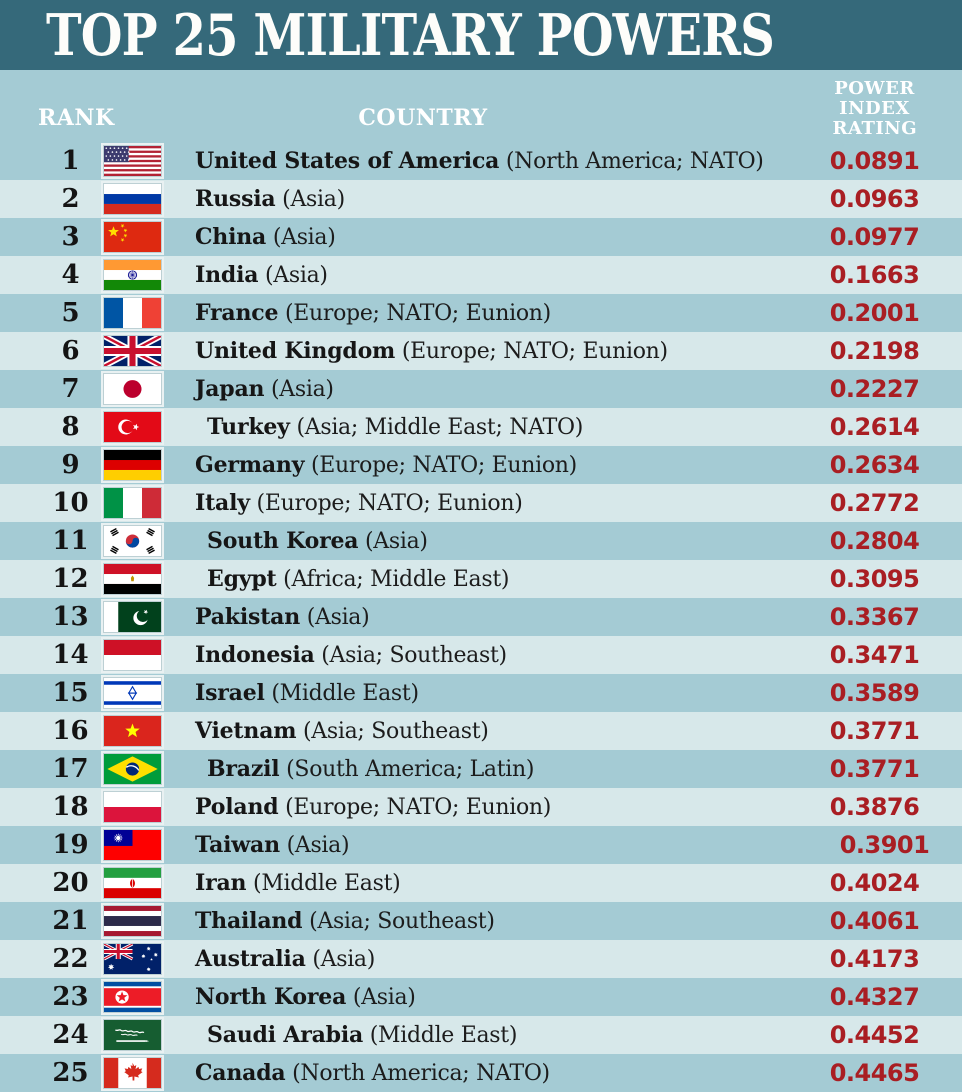 Image resolution: width=962 pixels, height=1092 pixels. Describe the element at coordinates (235, 199) in the screenshot. I see `country-name: Russia` at that location.